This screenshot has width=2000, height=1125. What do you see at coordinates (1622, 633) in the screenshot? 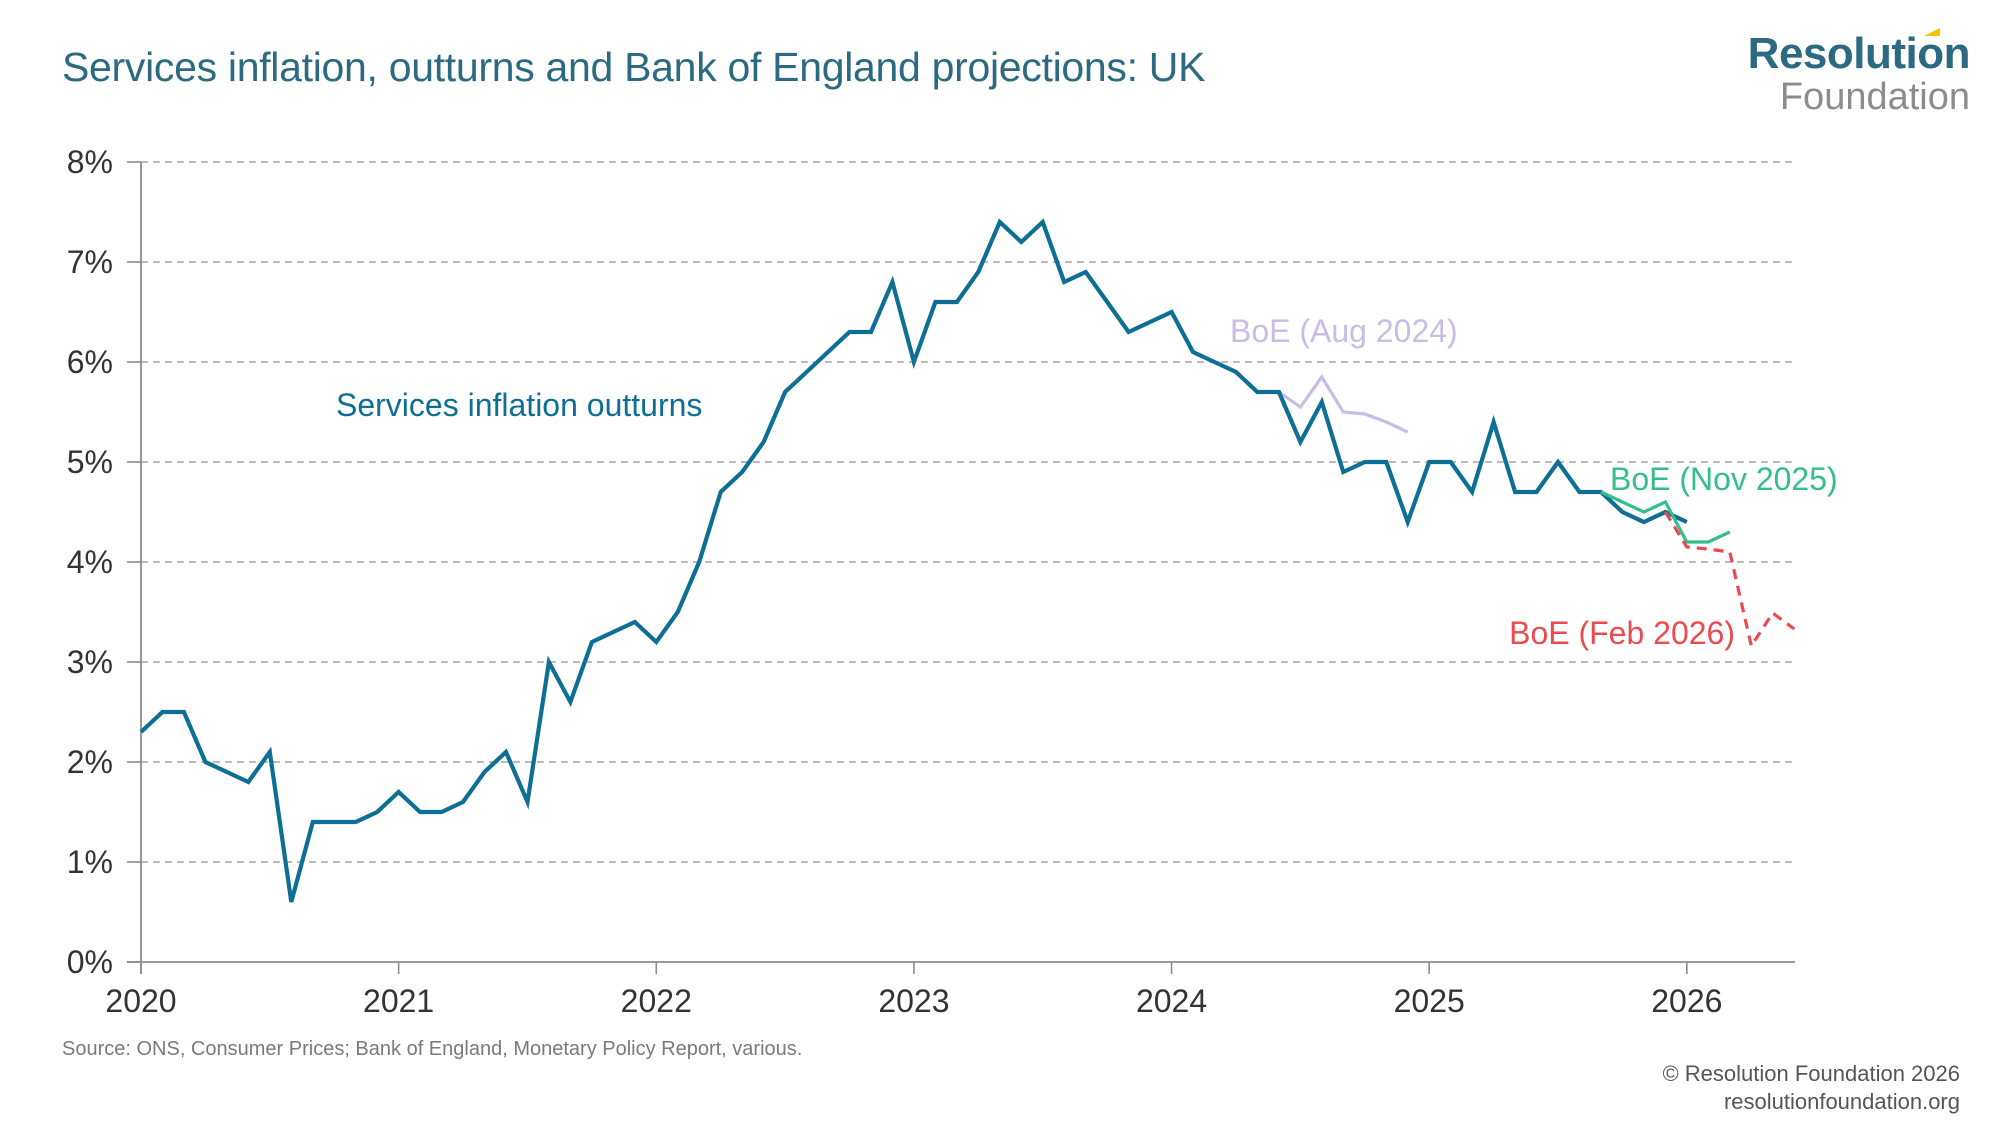
I see `series-label-boe-feb-2026: BoE (Feb 2026)` at bounding box center [1622, 633].